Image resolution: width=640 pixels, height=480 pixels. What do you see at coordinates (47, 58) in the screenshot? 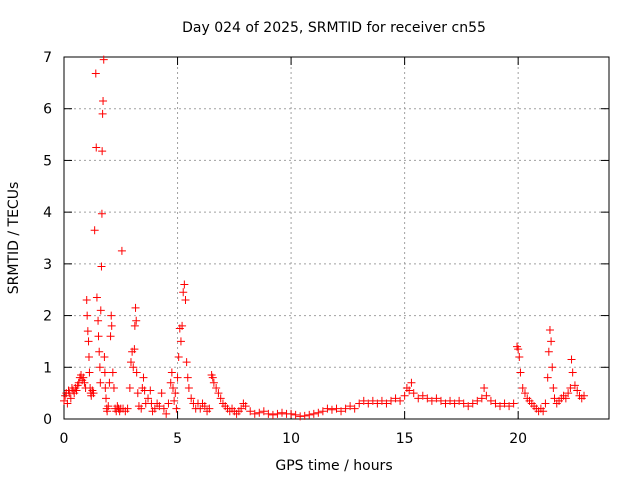
I see `y-tick-label: 7` at bounding box center [47, 58].